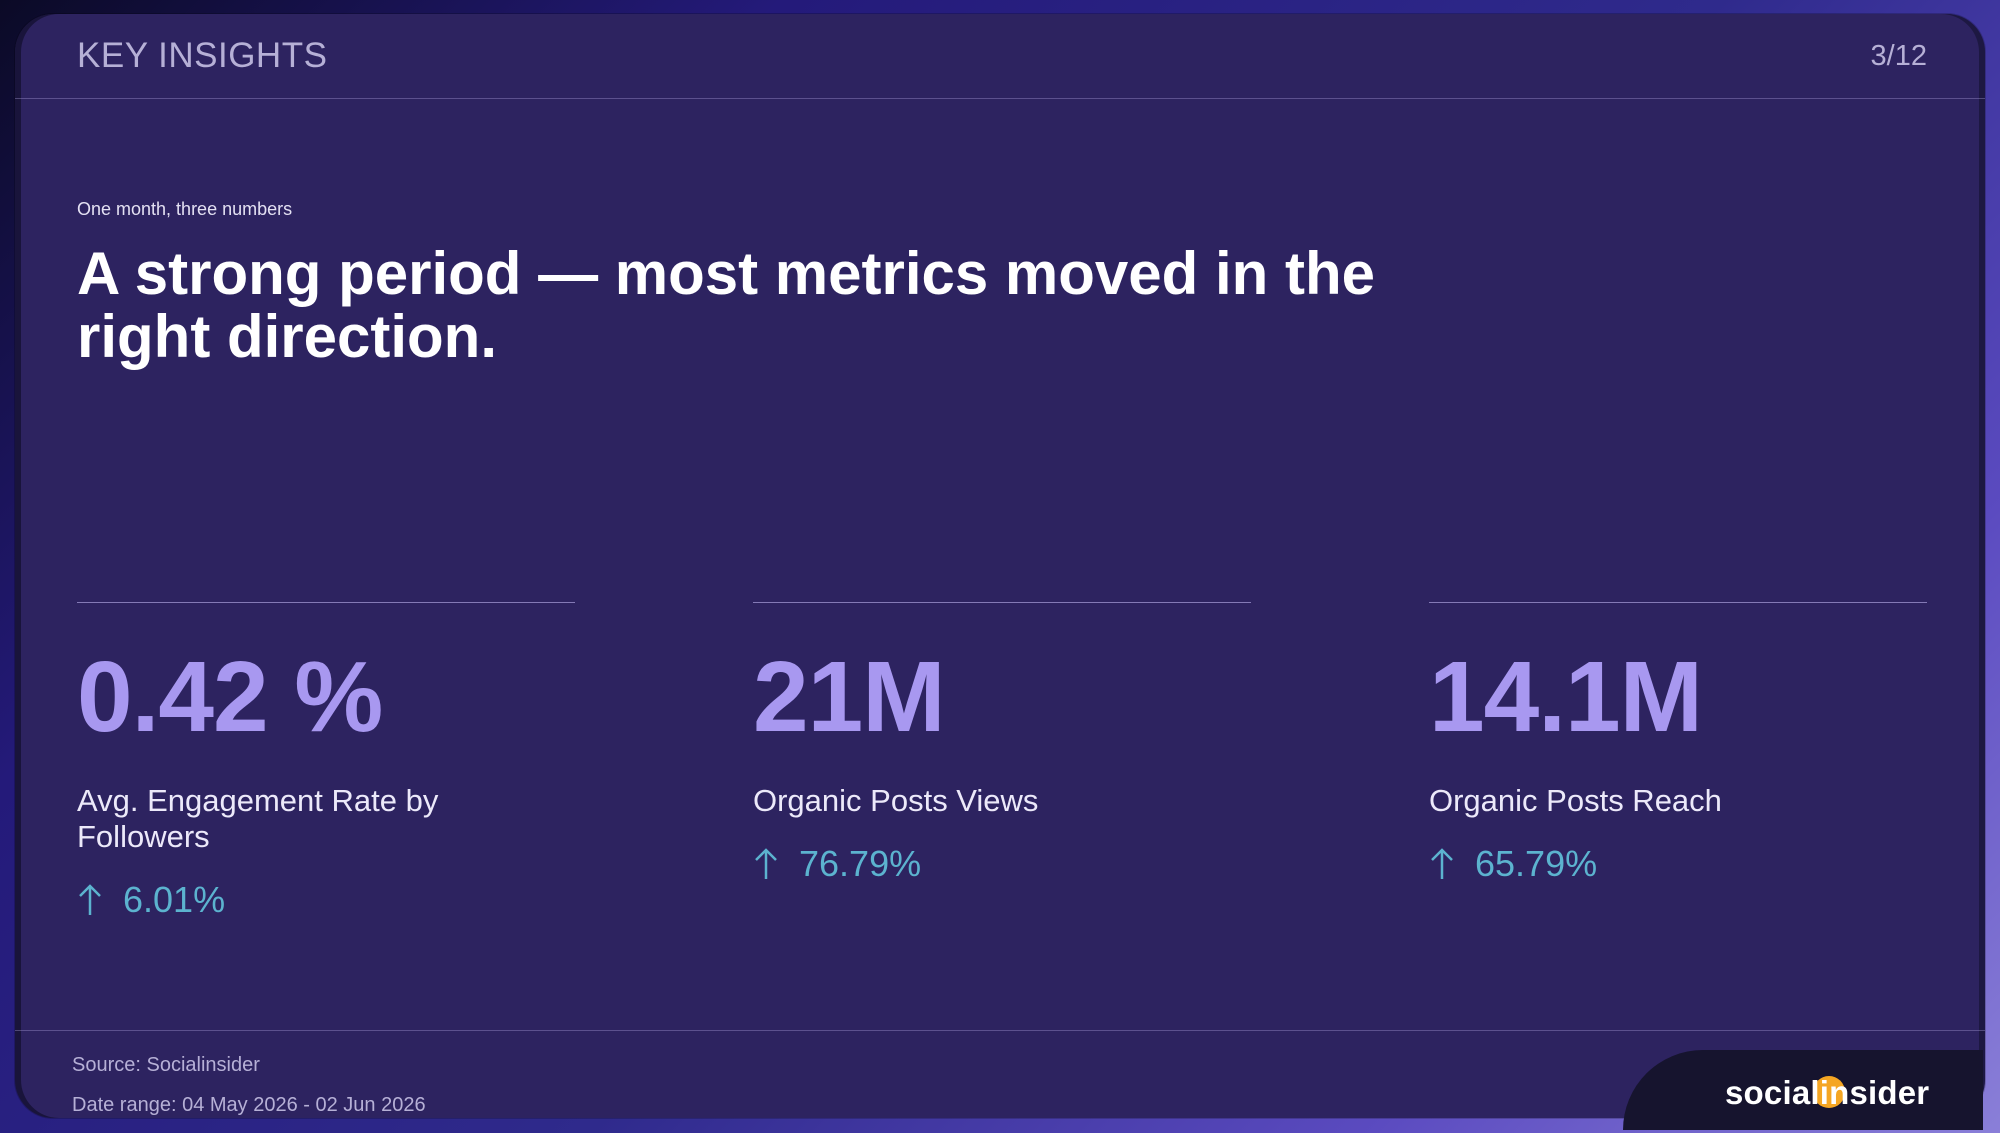  What do you see at coordinates (174, 899) in the screenshot?
I see `metric-delta-value: 6.01%` at bounding box center [174, 899].